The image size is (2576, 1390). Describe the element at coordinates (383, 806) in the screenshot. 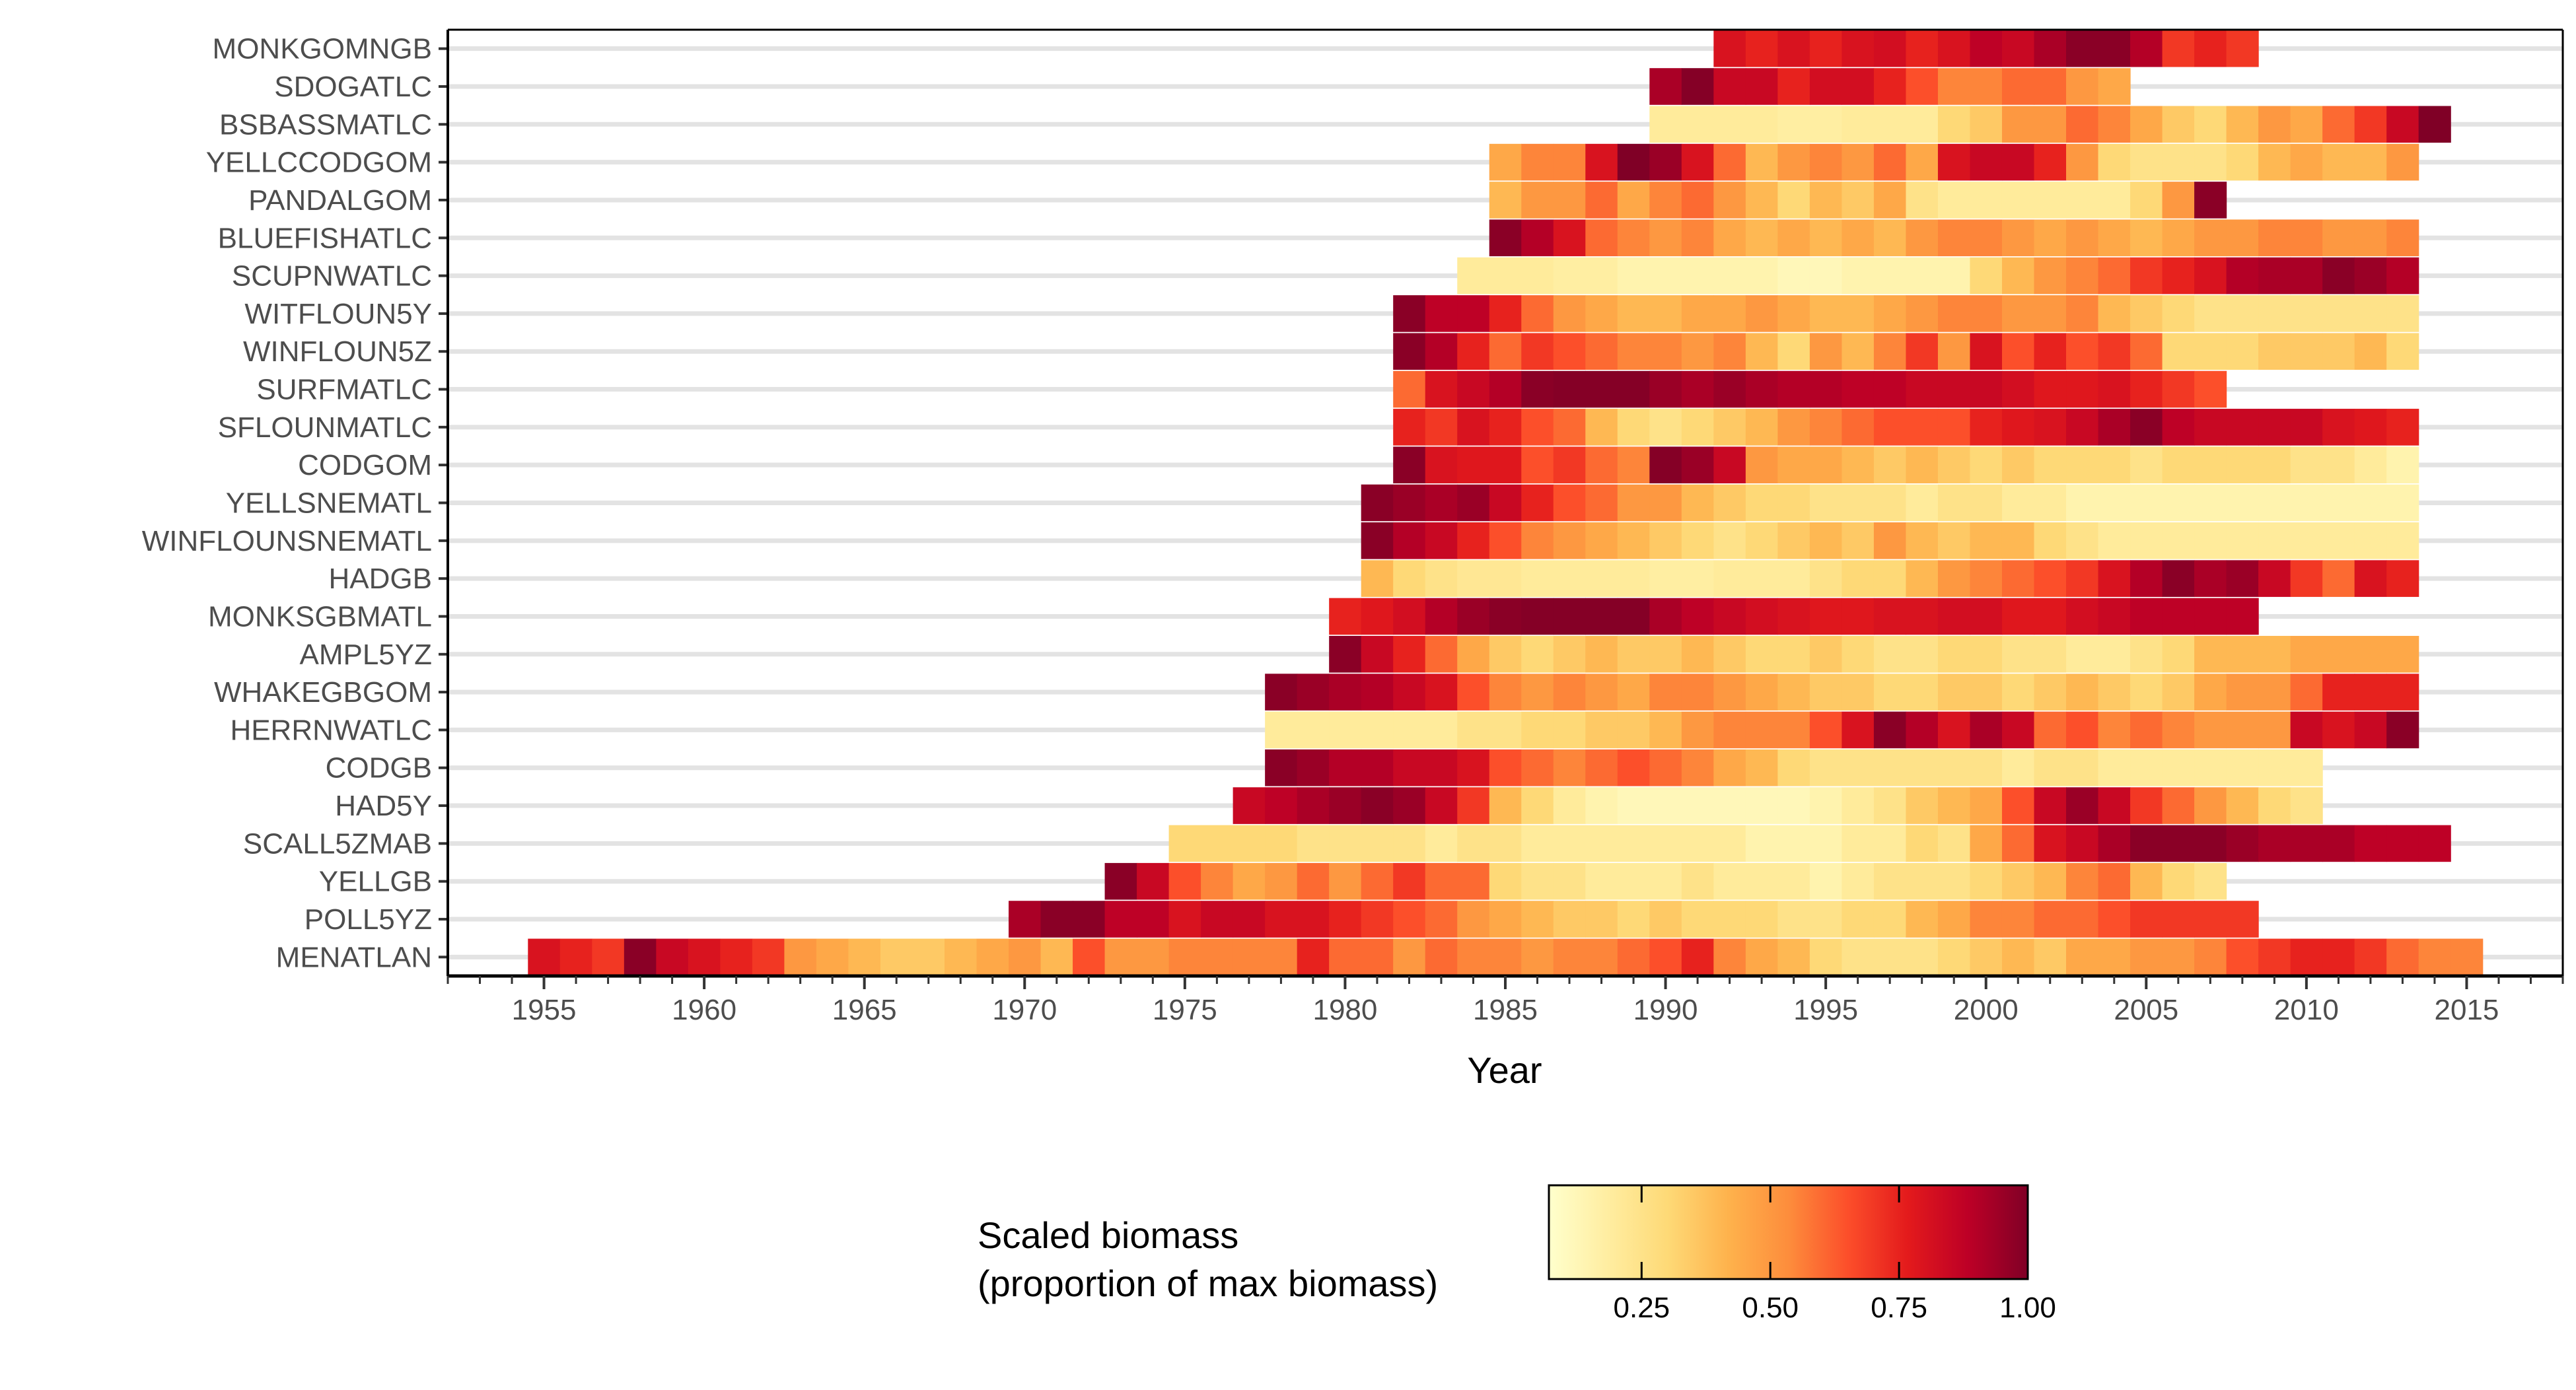

I see `y-tick-label: HAD5Y` at that location.